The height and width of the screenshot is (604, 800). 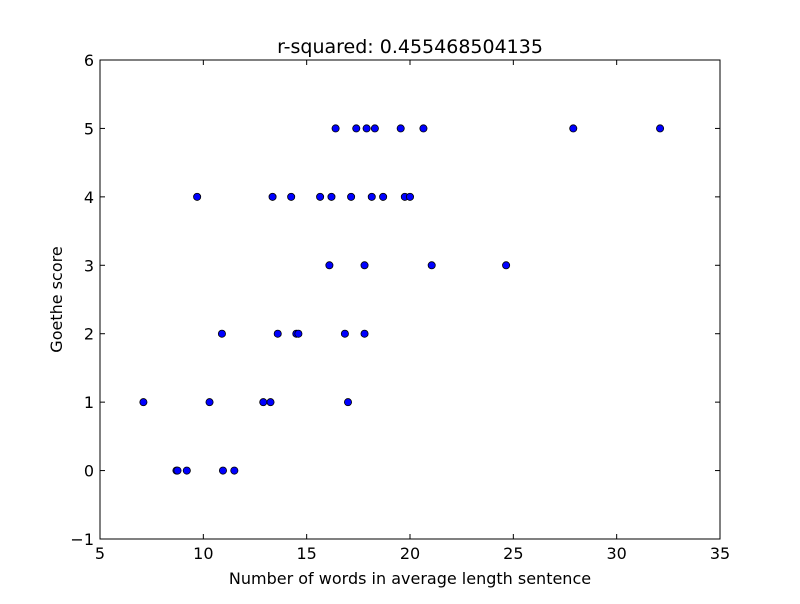 I want to click on x-tick-label: 35, so click(x=720, y=553).